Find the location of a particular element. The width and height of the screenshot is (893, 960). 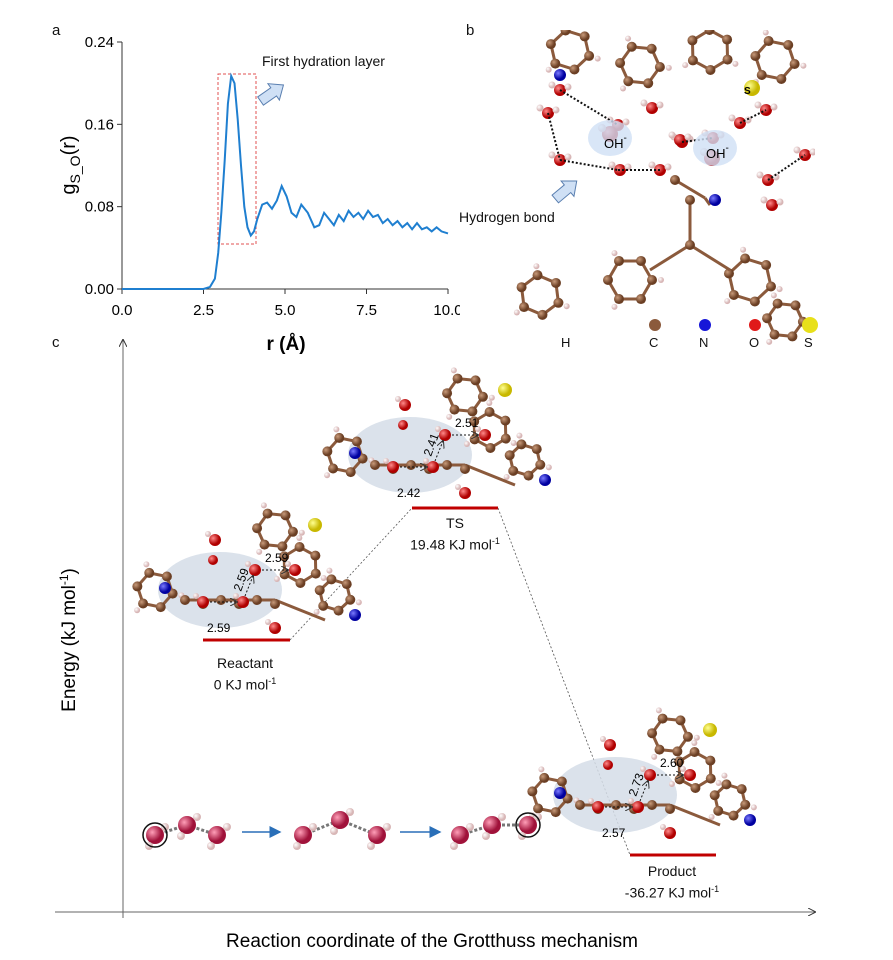

s-atom-label: S is located at coordinates (747, 91).